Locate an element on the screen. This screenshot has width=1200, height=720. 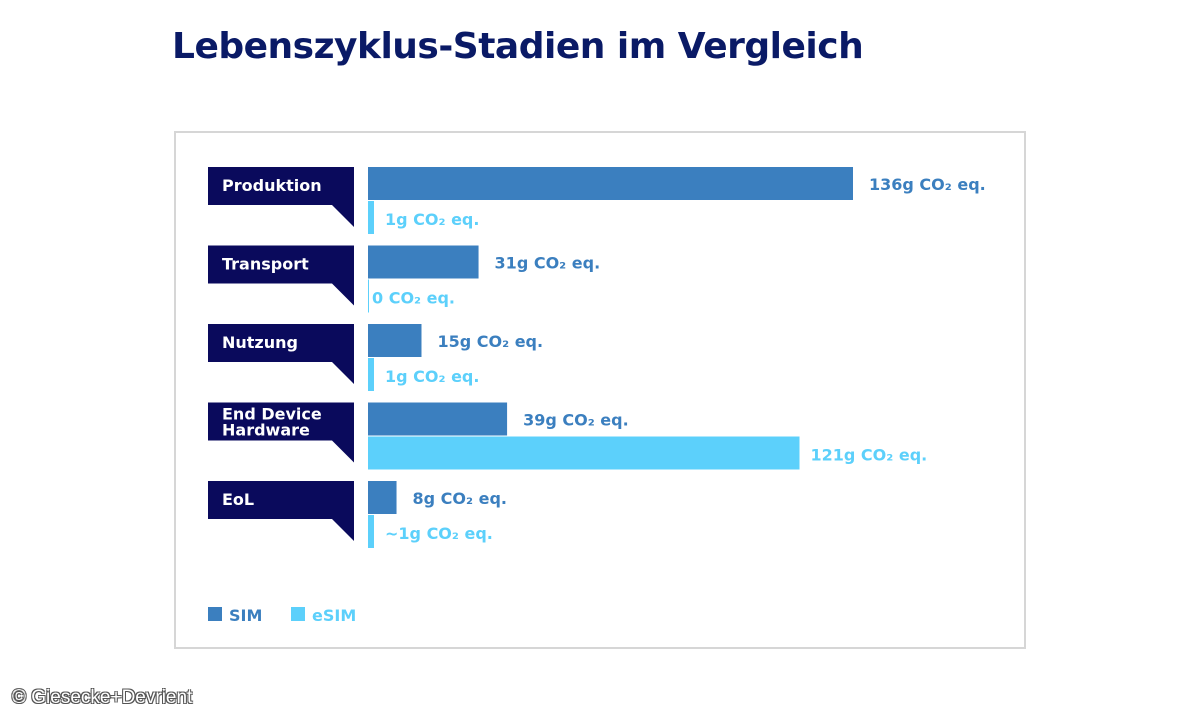
stage-label: Transport is located at coordinates (265, 264).